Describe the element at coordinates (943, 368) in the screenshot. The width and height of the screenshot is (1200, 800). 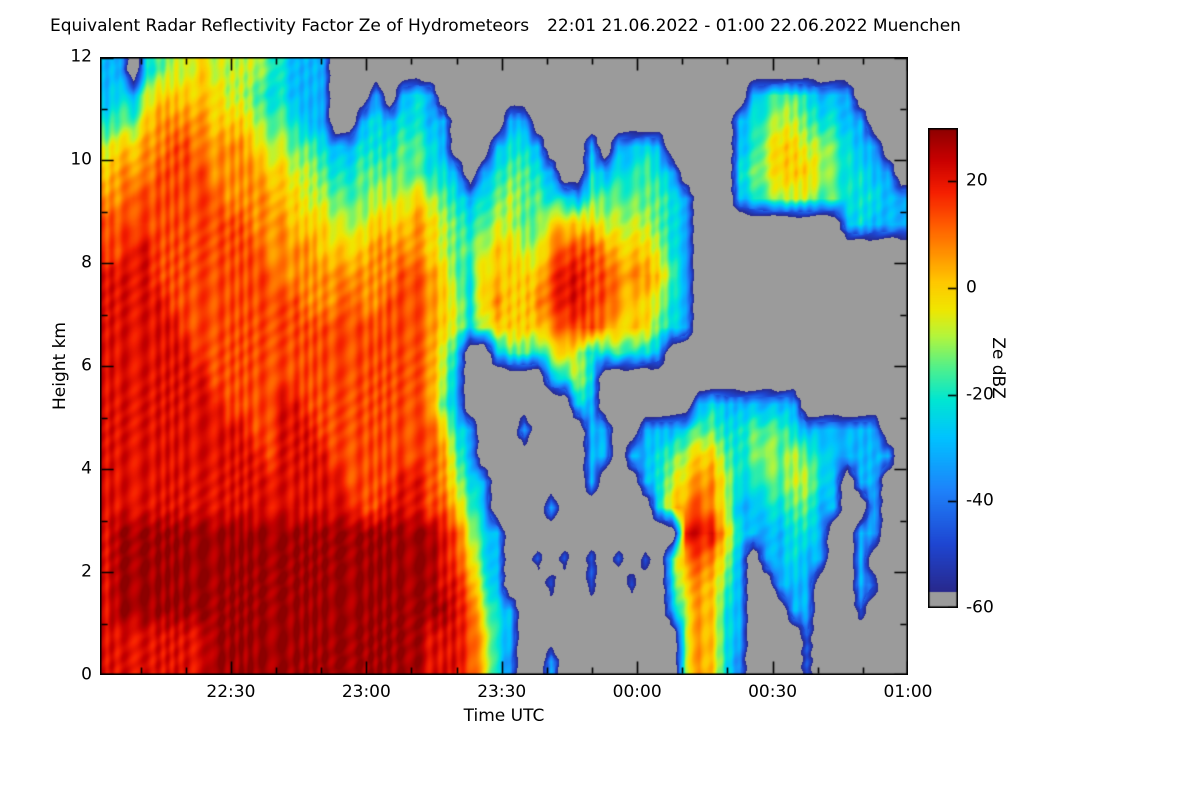
I see `colorbar-canvas` at that location.